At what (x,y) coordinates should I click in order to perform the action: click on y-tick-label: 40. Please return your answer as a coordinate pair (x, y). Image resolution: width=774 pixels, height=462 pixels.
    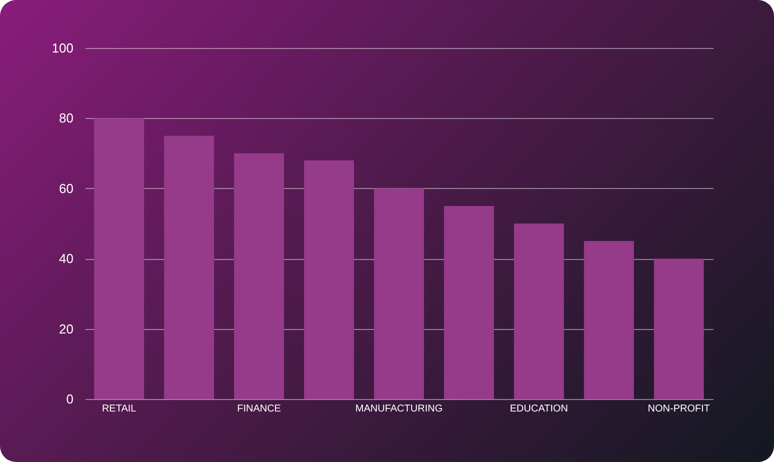
    Looking at the image, I should click on (66, 258).